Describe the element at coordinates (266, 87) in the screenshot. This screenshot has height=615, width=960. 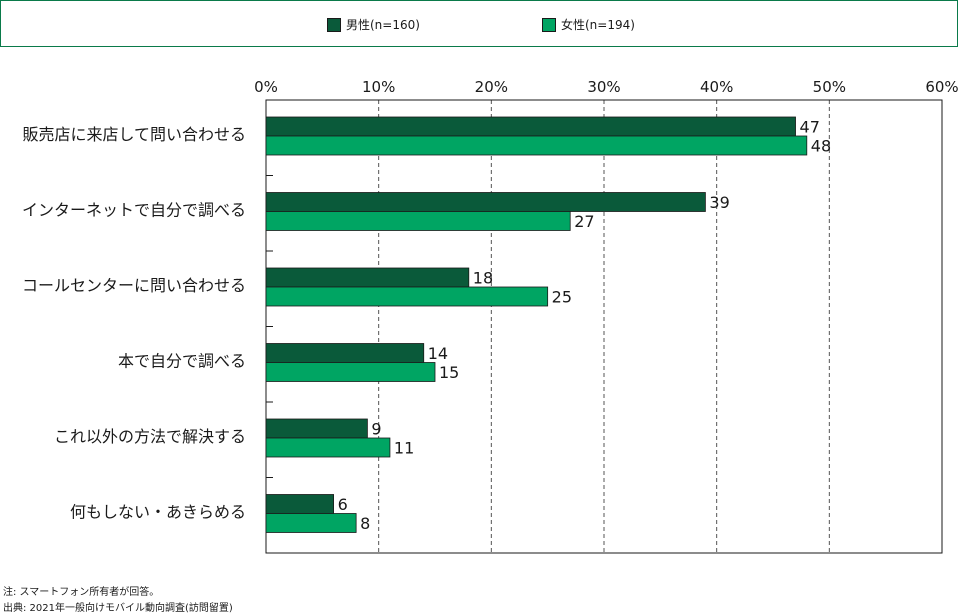
I see `x-tick-label: 0%` at that location.